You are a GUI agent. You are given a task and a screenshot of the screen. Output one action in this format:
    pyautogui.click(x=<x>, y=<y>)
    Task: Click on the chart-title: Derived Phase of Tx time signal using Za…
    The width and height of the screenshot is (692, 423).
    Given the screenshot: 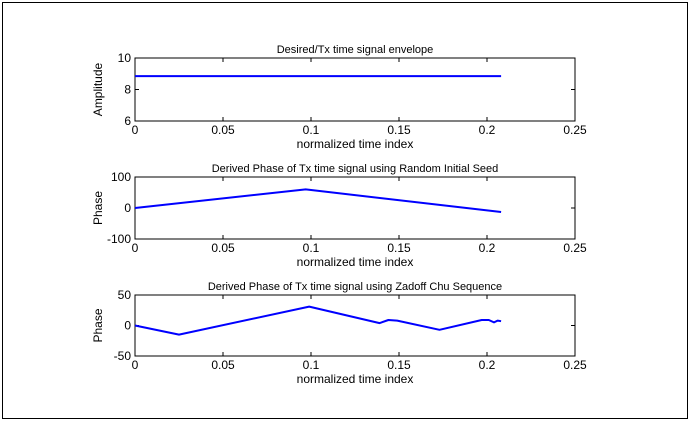 What is the action you would take?
    pyautogui.click(x=355, y=287)
    